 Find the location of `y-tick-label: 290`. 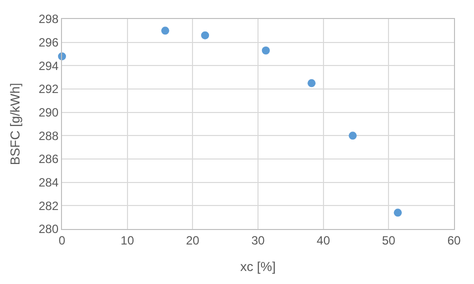

y-tick-label: 290 is located at coordinates (48, 113).